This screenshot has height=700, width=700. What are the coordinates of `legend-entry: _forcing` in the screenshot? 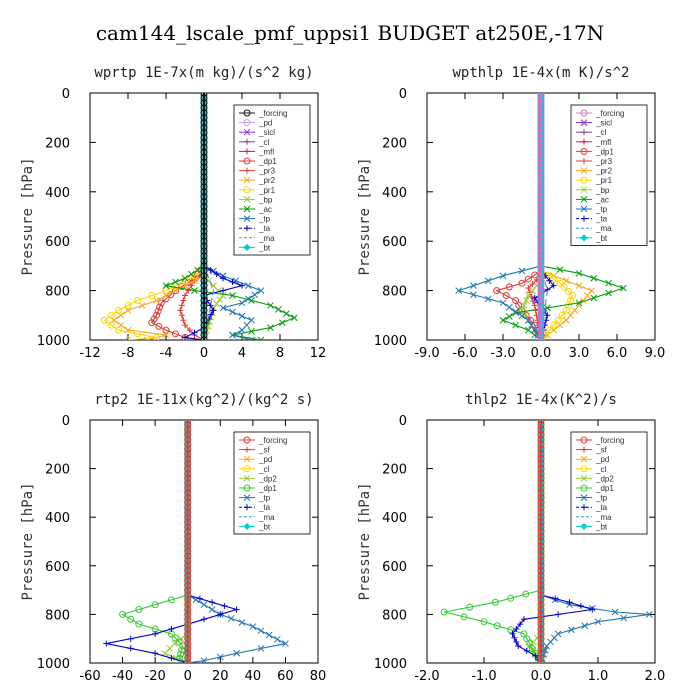 It's located at (263, 113).